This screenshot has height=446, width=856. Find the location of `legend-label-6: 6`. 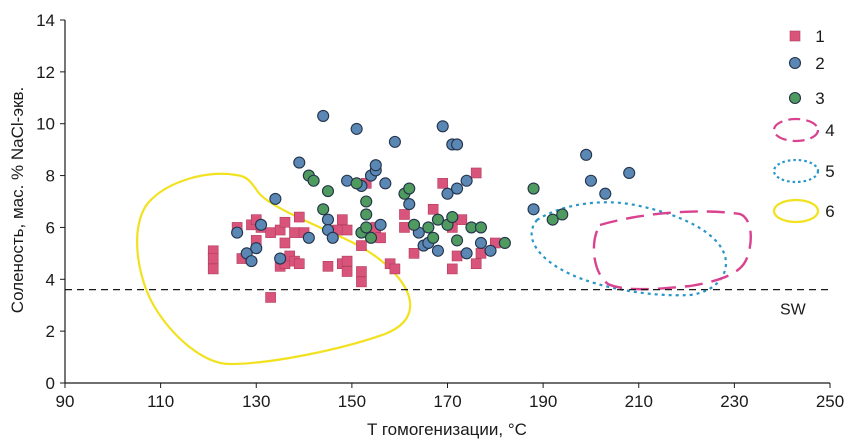

legend-label-6: 6 is located at coordinates (829, 211).